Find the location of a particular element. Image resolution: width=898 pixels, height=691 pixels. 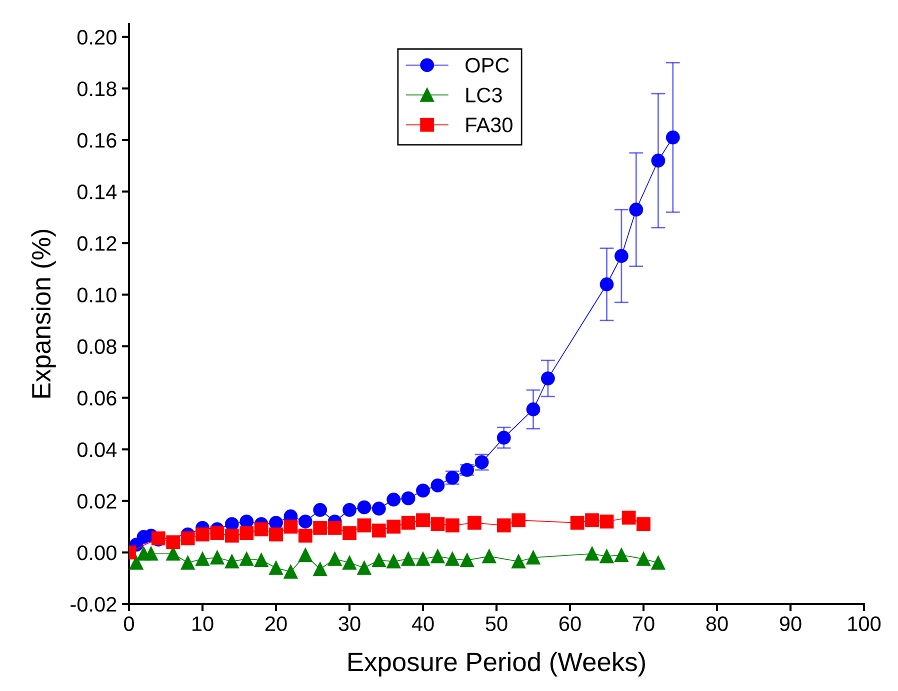

y-tick-label: 0.04 is located at coordinates (97, 450).